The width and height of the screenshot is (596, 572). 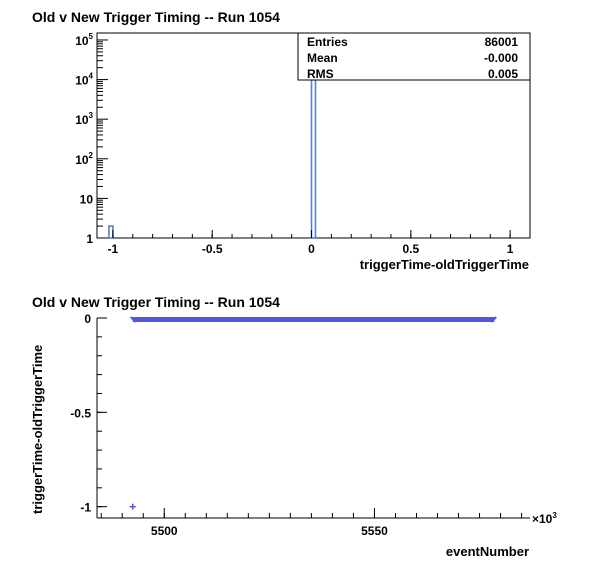 What do you see at coordinates (84, 40) in the screenshot?
I see `y-tick-label: 10⁵` at bounding box center [84, 40].